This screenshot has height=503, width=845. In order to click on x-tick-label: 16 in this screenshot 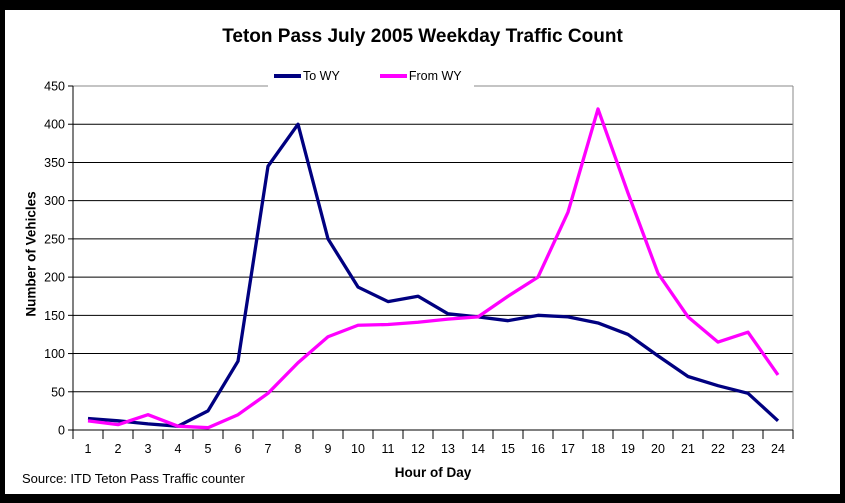, I will do `click(538, 449)`.